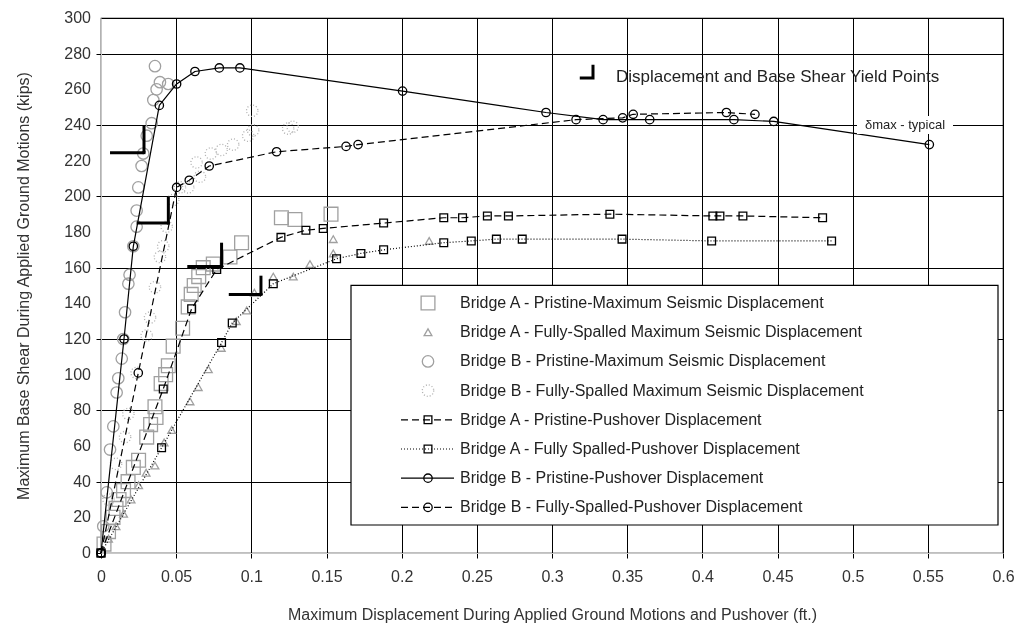 This screenshot has width=1026, height=637. I want to click on x-tick-label: 0.6, so click(1003, 576).